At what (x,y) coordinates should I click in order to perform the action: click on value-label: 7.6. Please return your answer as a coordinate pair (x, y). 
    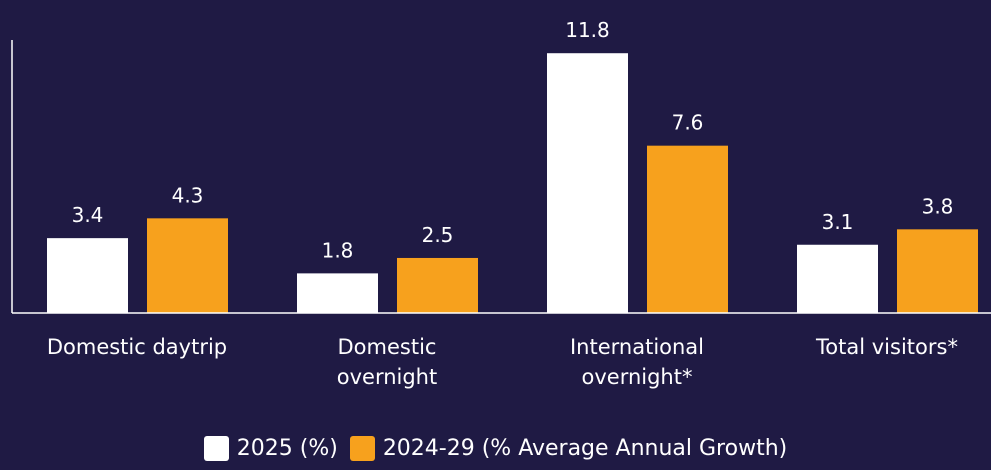
    Looking at the image, I should click on (688, 123).